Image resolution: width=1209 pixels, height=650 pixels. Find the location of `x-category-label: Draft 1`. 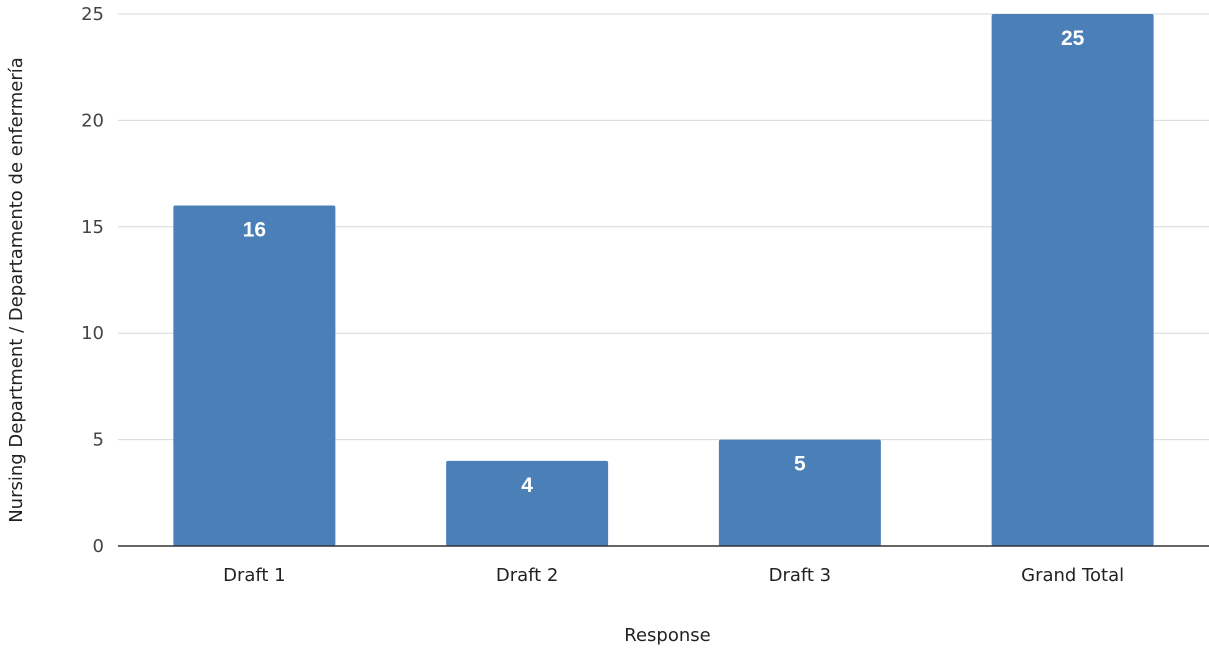

x-category-label: Draft 1 is located at coordinates (254, 575).